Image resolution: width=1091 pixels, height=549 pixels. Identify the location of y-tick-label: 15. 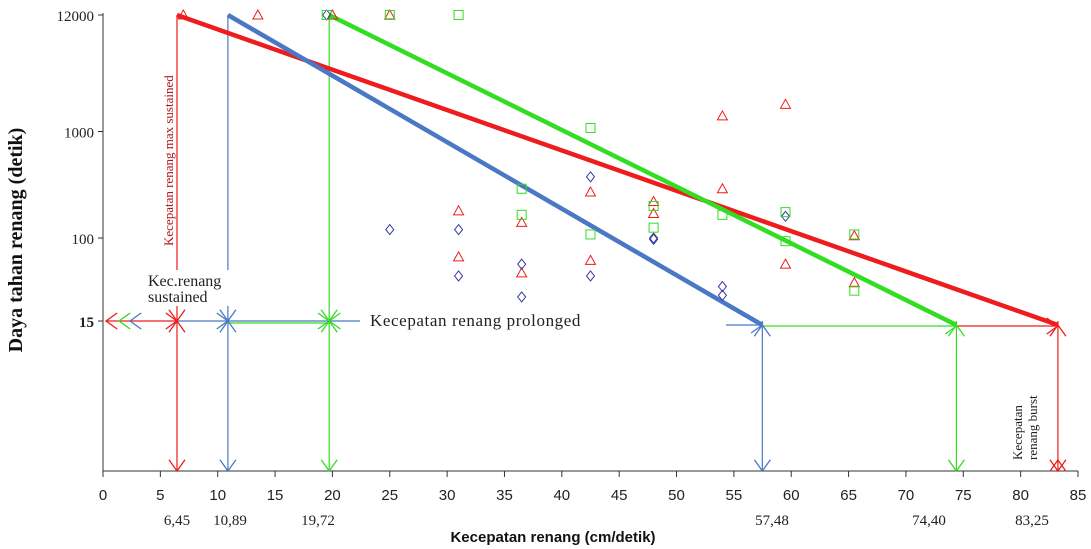
(86, 323).